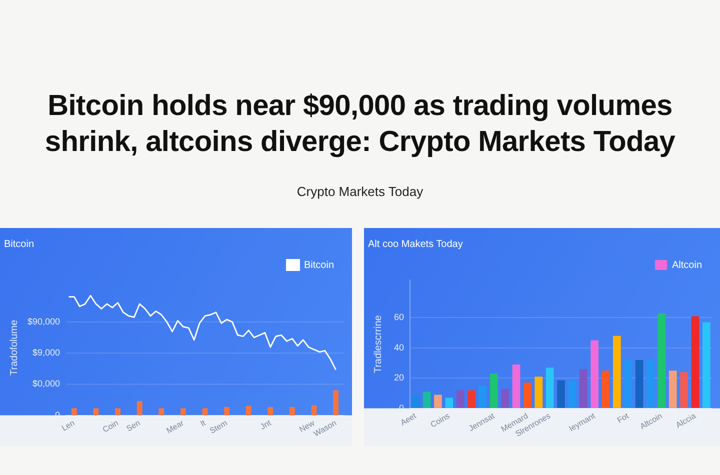 The width and height of the screenshot is (720, 475). I want to click on chart-title: Bitcoin, so click(19, 244).